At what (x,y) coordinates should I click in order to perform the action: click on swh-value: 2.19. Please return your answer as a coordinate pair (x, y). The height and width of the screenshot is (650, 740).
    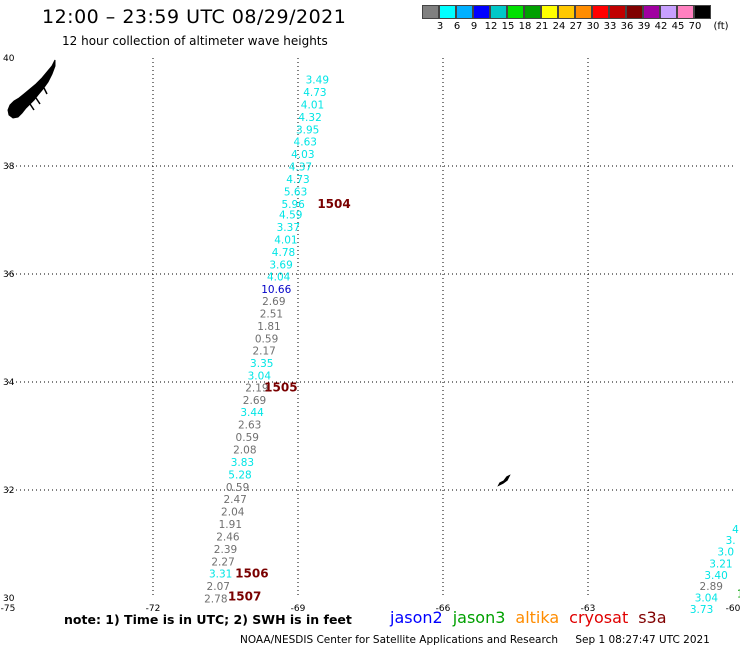
    Looking at the image, I should click on (256, 388).